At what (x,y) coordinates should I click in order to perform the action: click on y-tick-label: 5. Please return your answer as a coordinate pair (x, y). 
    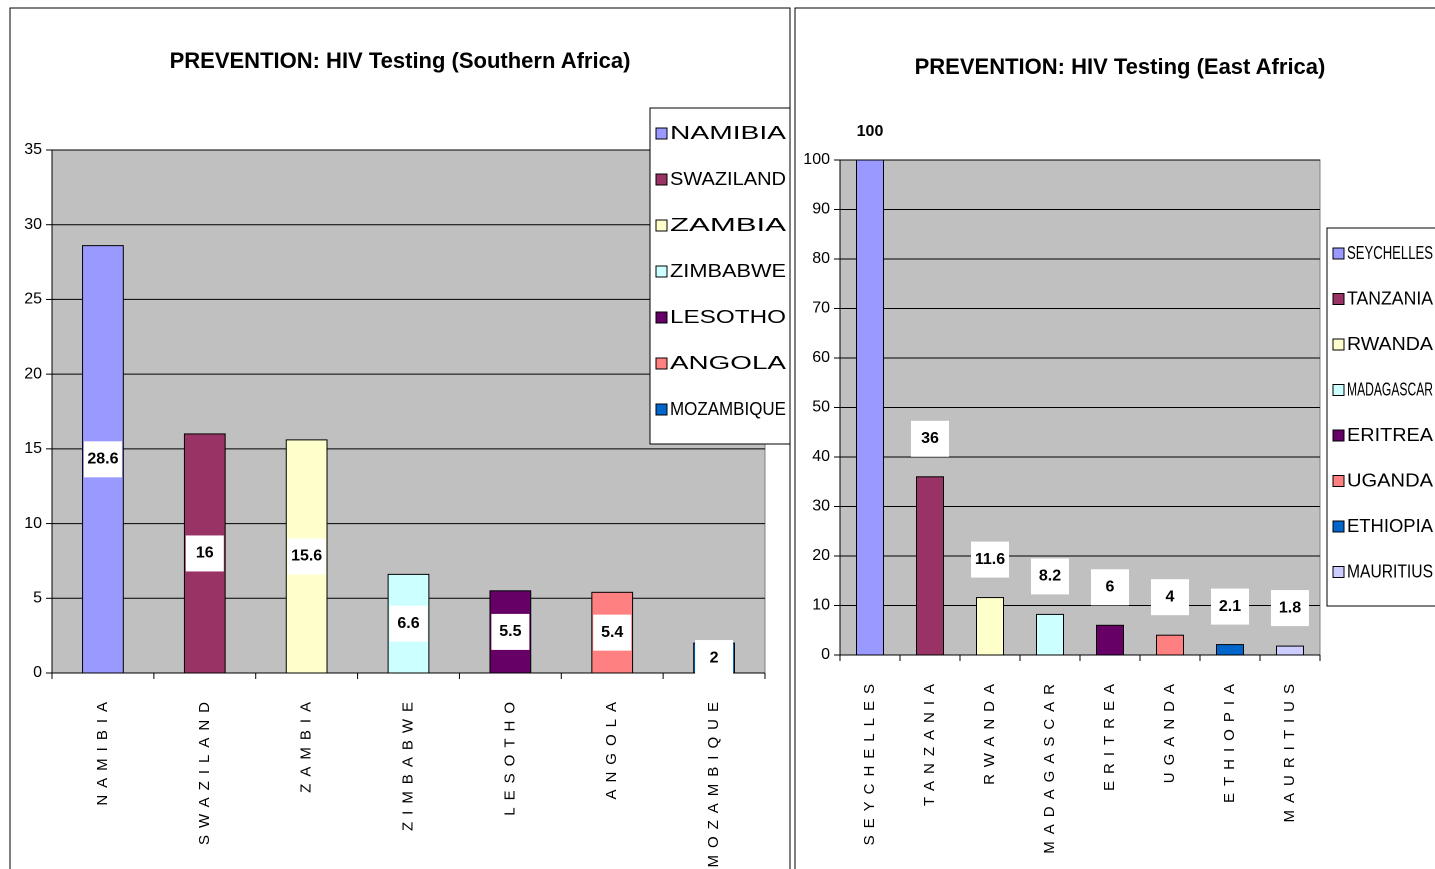
    Looking at the image, I should click on (37, 598).